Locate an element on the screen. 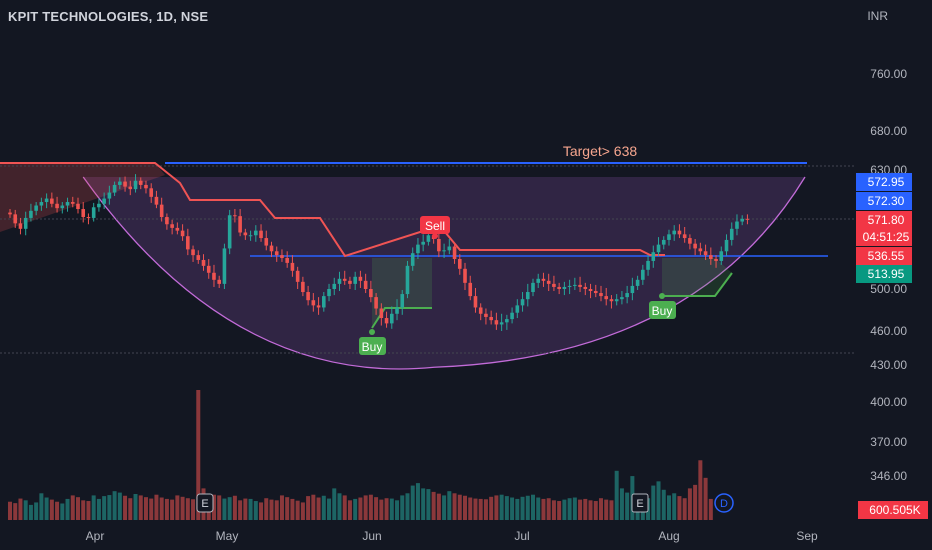  price-tag-value: 600.505K is located at coordinates (894, 510).